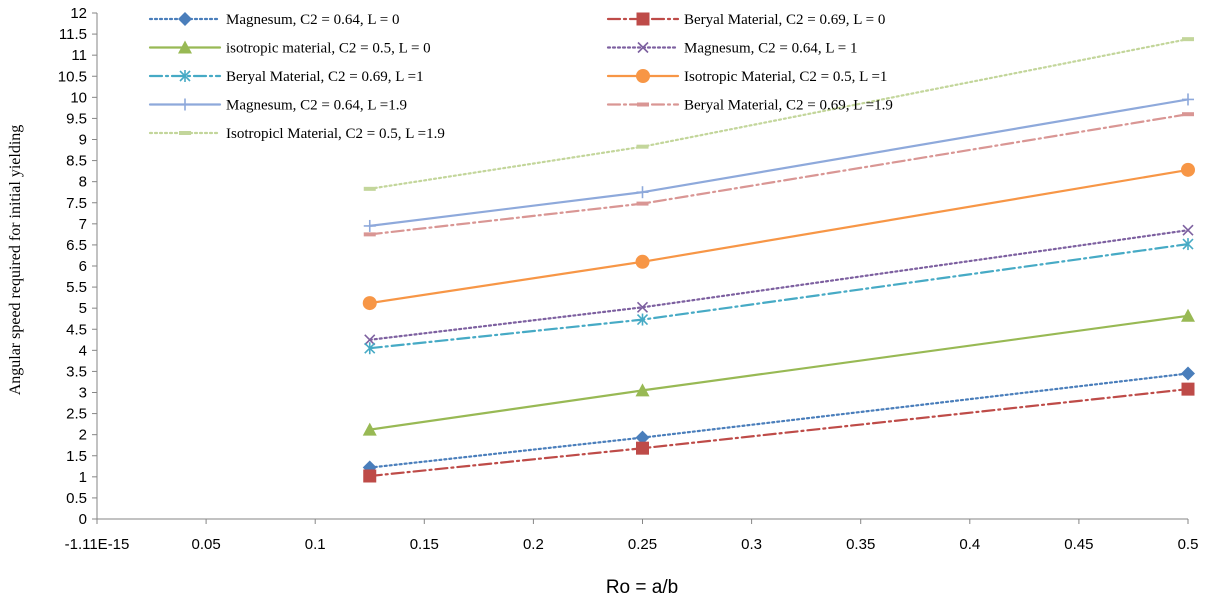 The width and height of the screenshot is (1207, 605). Describe the element at coordinates (424, 544) in the screenshot. I see `x-tick-label: 0.15` at that location.